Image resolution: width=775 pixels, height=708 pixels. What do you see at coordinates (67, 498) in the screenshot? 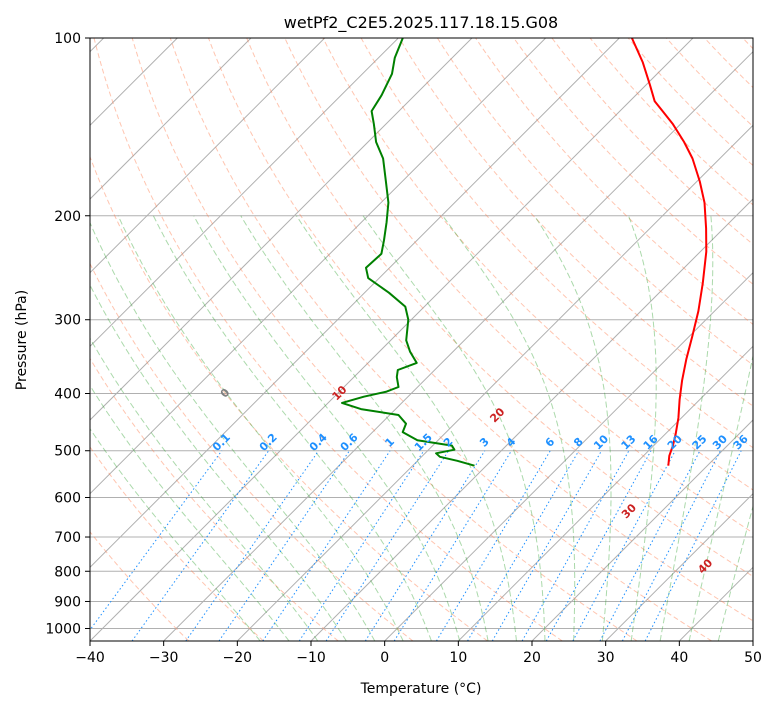
I see `y-tick-label: 600` at bounding box center [67, 498].